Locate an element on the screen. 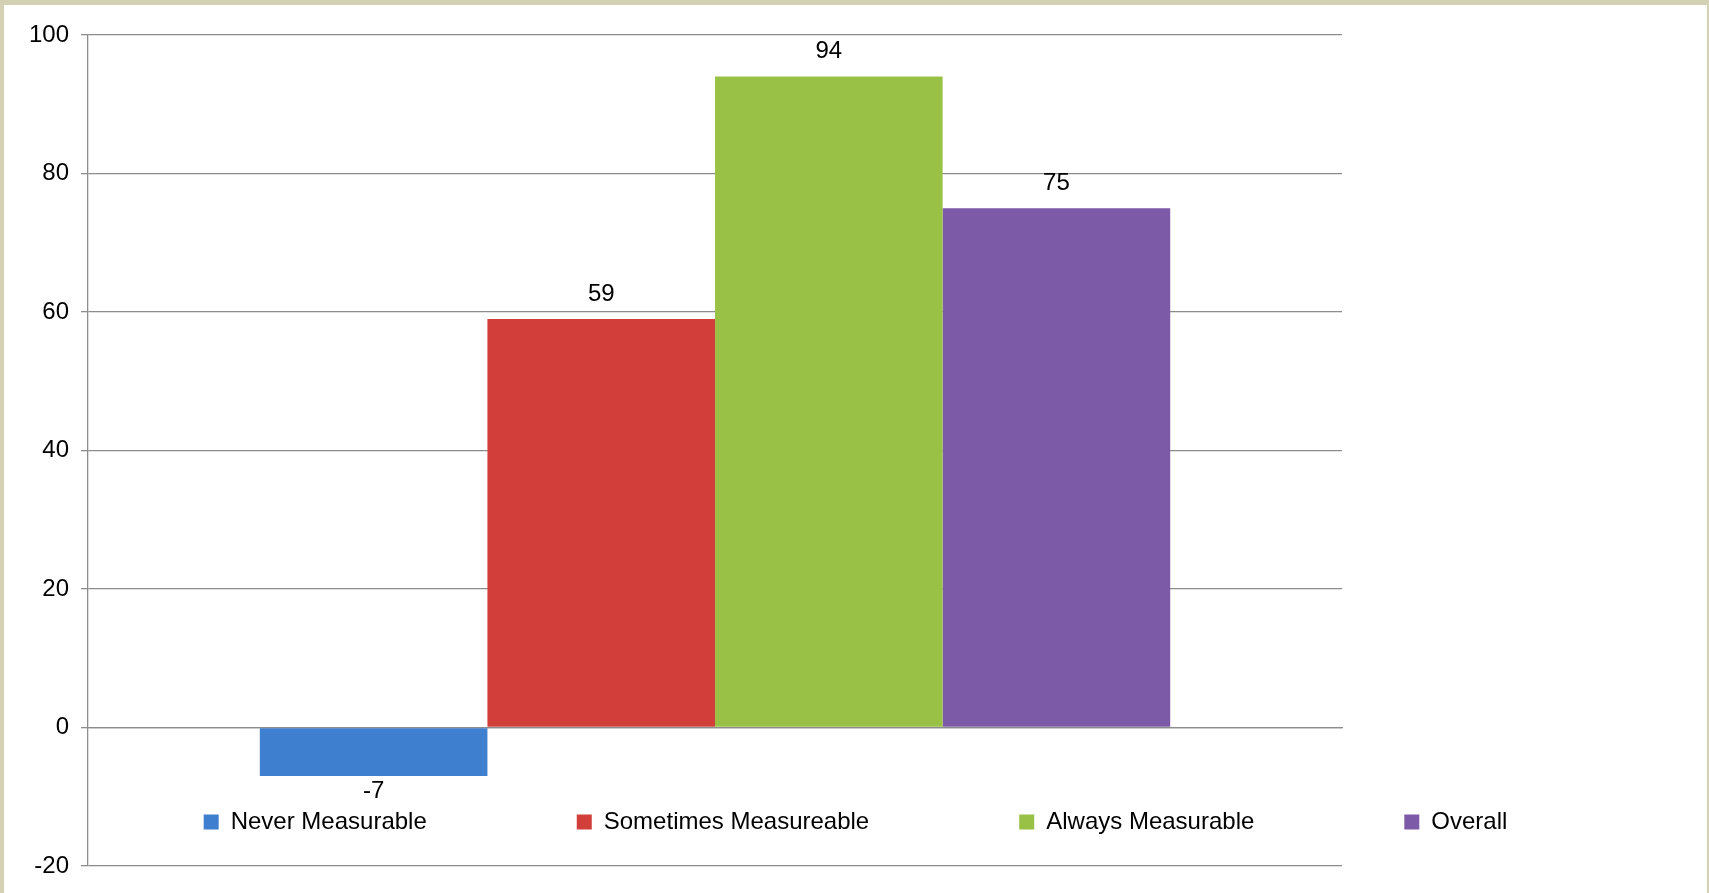 The height and width of the screenshot is (893, 1709). legend-label: Always Measurable is located at coordinates (1150, 820).